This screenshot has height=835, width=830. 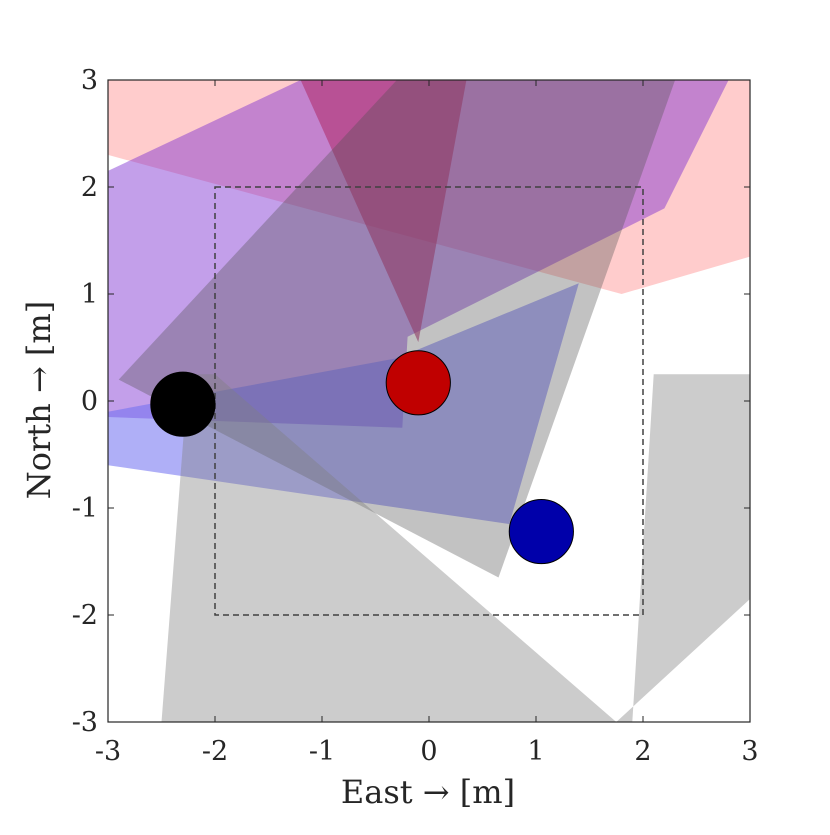 What do you see at coordinates (322, 751) in the screenshot?
I see `x-tick-label: -1` at bounding box center [322, 751].